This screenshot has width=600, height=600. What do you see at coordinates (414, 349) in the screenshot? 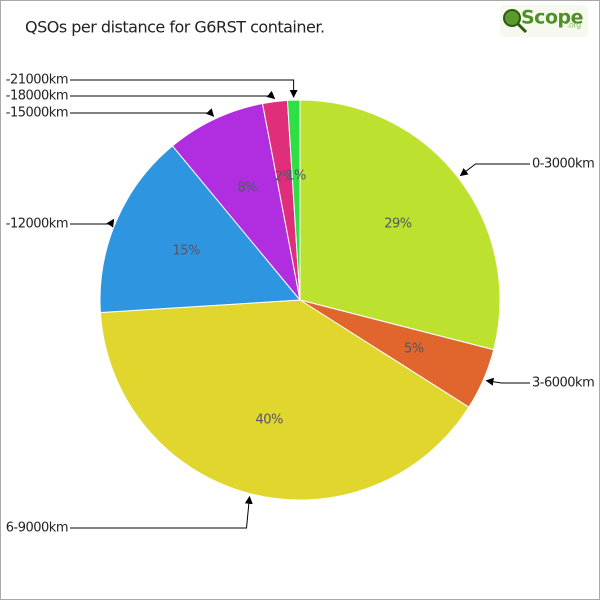
I see `slice-label: 5%` at bounding box center [414, 349].